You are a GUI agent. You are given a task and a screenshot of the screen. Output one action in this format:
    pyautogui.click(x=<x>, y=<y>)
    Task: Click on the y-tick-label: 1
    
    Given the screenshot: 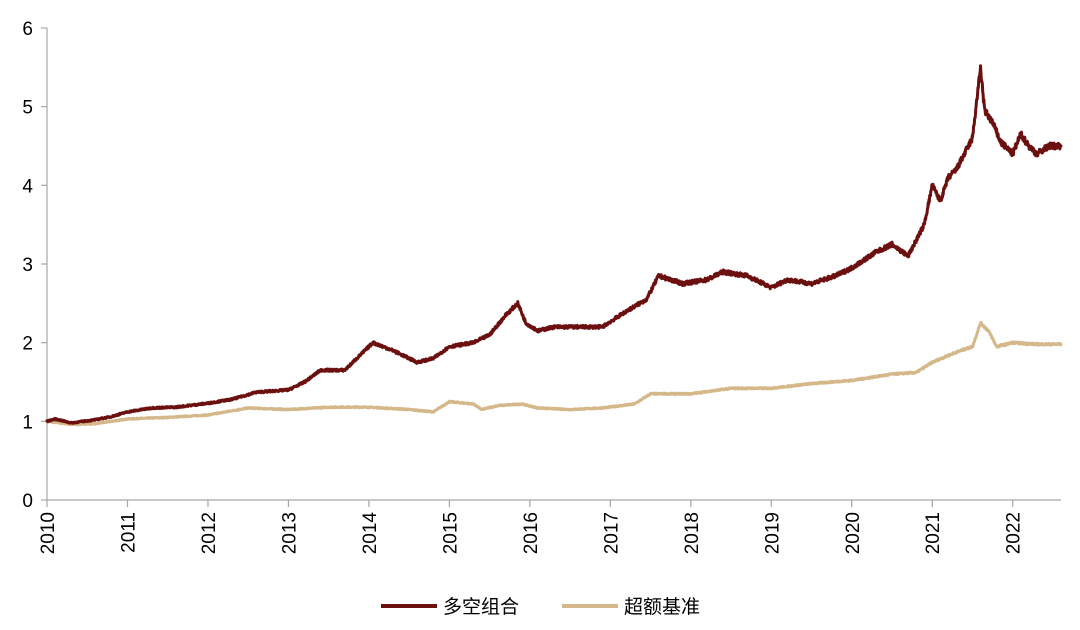 What is the action you would take?
    pyautogui.click(x=27, y=422)
    